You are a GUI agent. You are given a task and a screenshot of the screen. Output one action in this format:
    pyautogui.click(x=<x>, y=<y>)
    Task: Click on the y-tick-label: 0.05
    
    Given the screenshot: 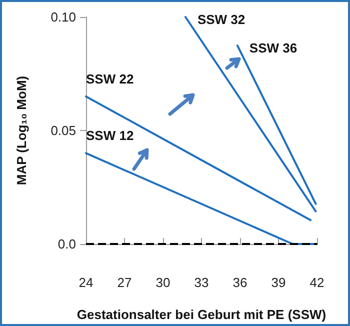 What is the action you would take?
    pyautogui.click(x=63, y=130)
    